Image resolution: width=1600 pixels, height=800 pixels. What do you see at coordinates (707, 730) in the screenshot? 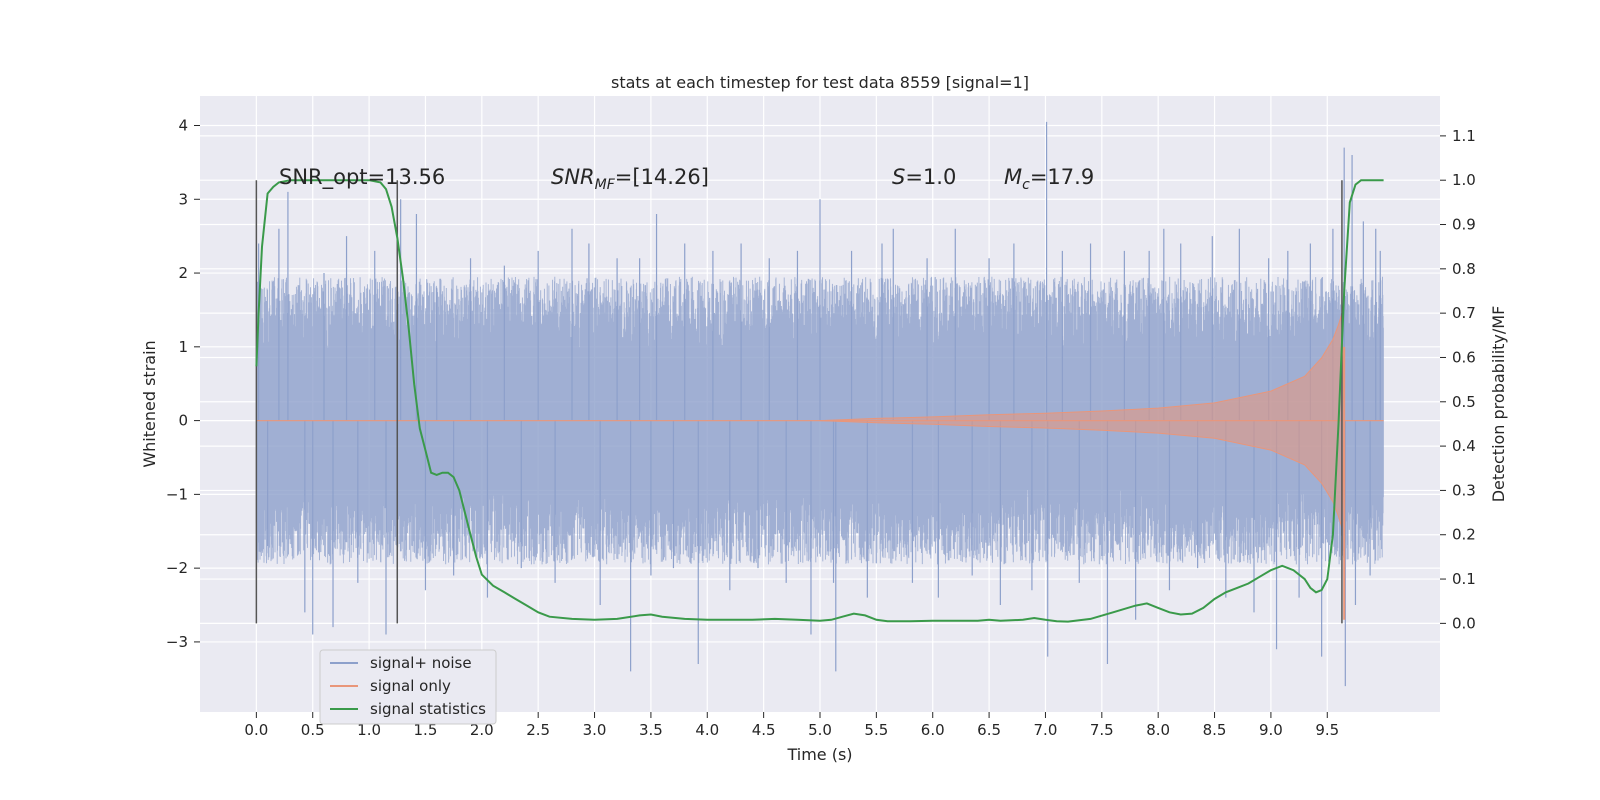
I see `x-tick-label: 4.0` at bounding box center [707, 730].